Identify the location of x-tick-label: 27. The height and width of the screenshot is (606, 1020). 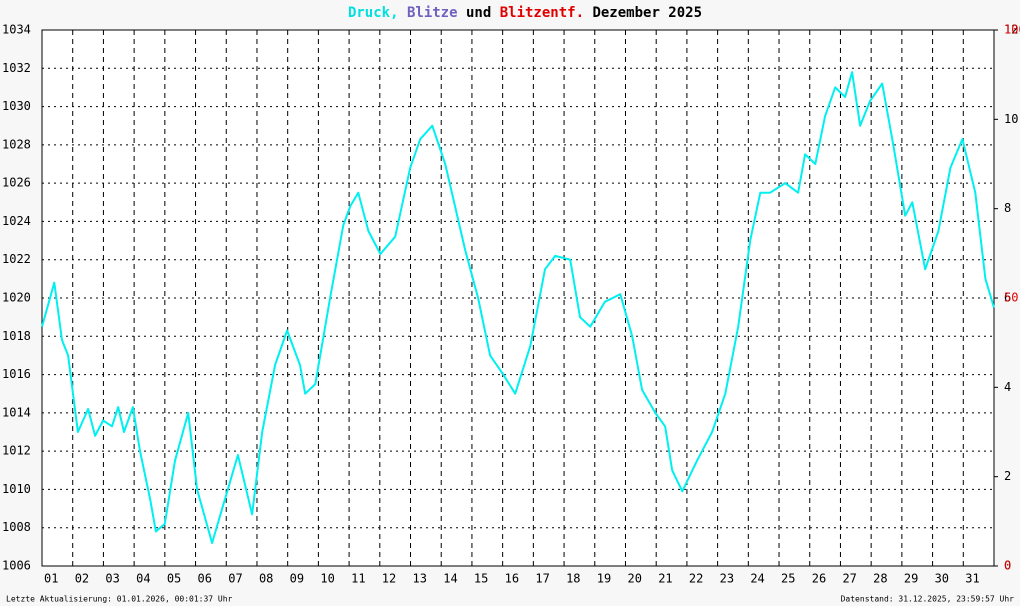
(849, 579).